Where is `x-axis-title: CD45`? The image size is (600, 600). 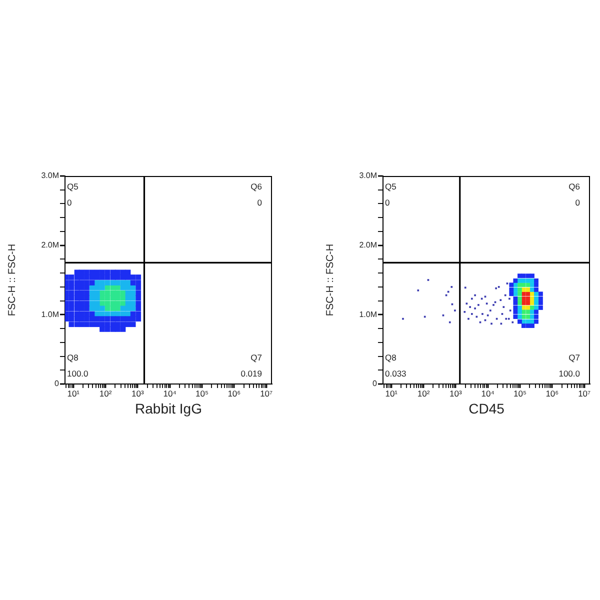 x-axis-title: CD45 is located at coordinates (486, 408).